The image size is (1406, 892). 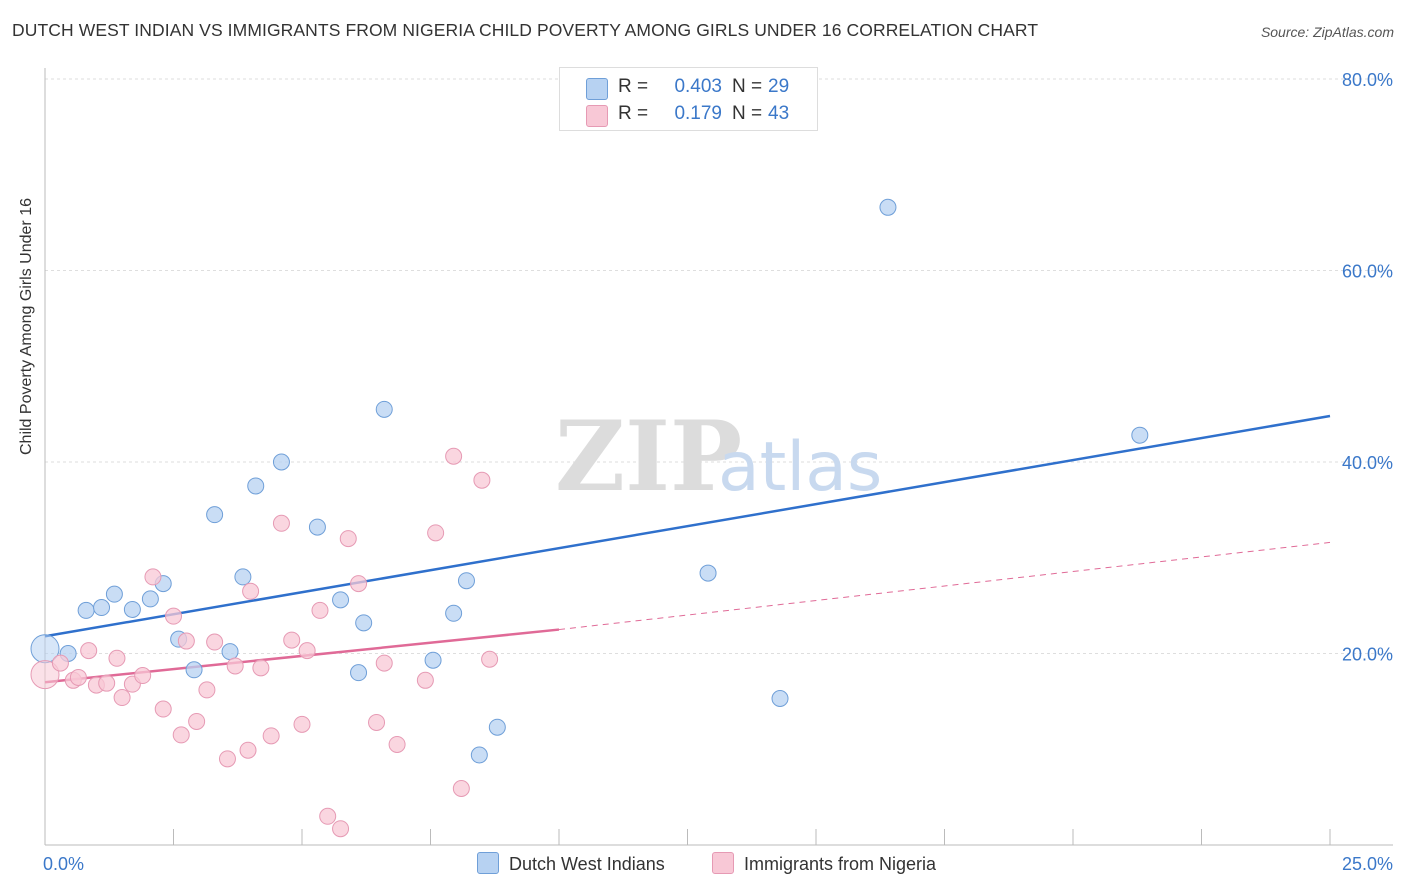 What do you see at coordinates (1367, 80) in the screenshot?
I see `y-tick-label: 80.0%` at bounding box center [1367, 80].